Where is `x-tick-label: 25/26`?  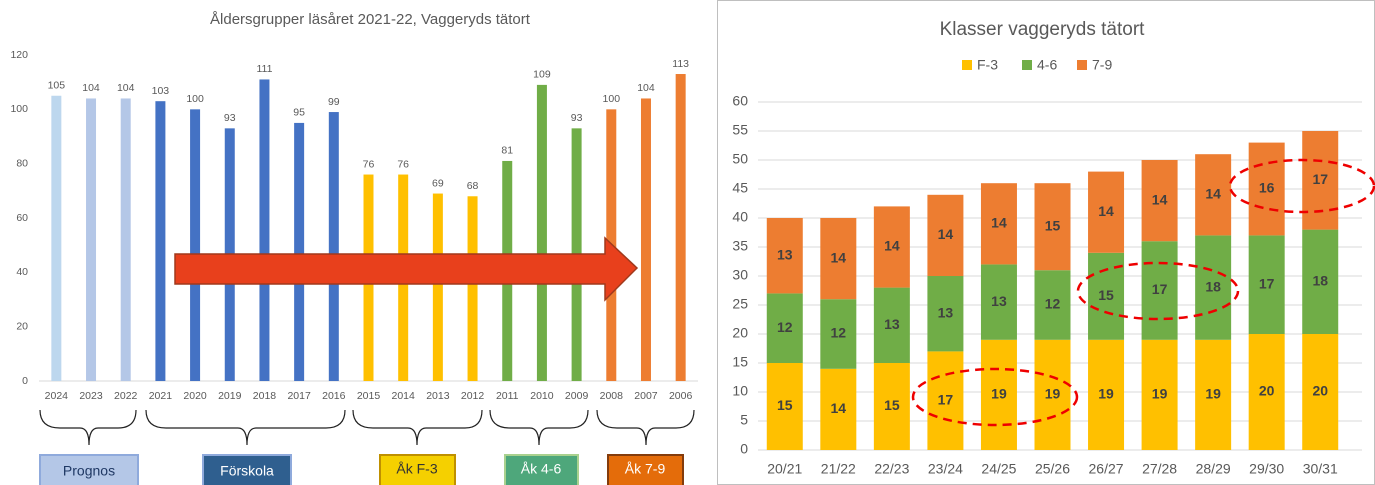 x-tick-label: 25/26 is located at coordinates (1052, 469).